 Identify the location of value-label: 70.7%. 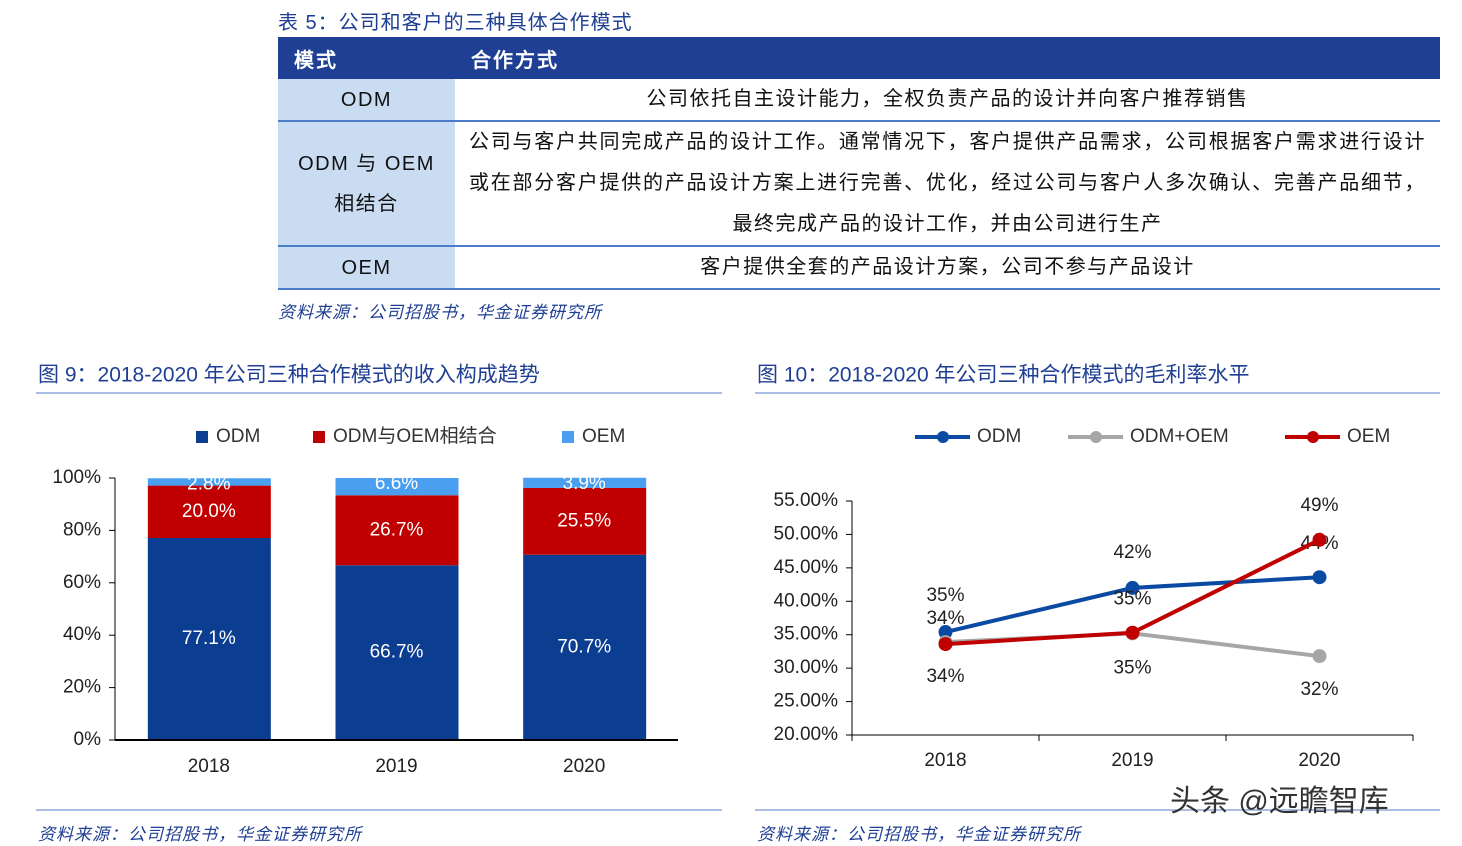
(584, 646).